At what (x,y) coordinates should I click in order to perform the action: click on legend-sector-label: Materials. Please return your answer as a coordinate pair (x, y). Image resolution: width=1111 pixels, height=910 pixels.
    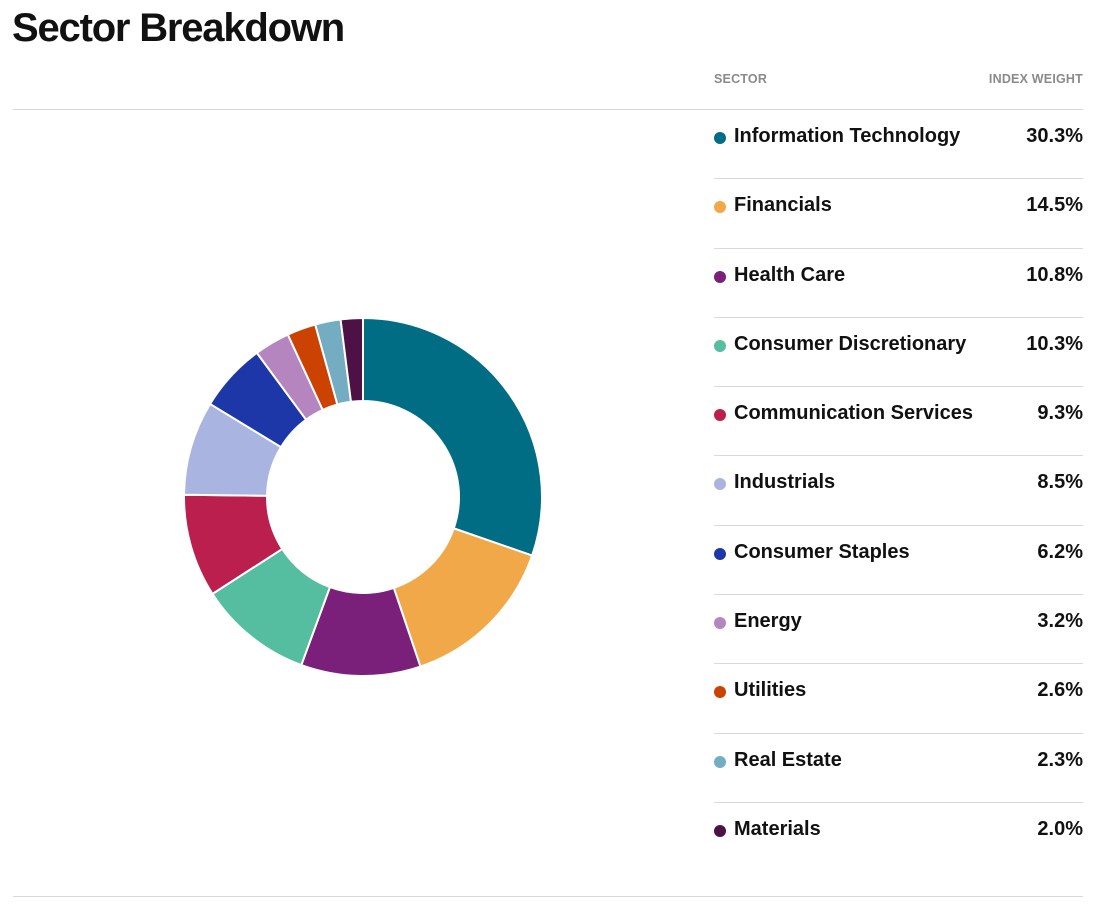
    Looking at the image, I should click on (777, 828).